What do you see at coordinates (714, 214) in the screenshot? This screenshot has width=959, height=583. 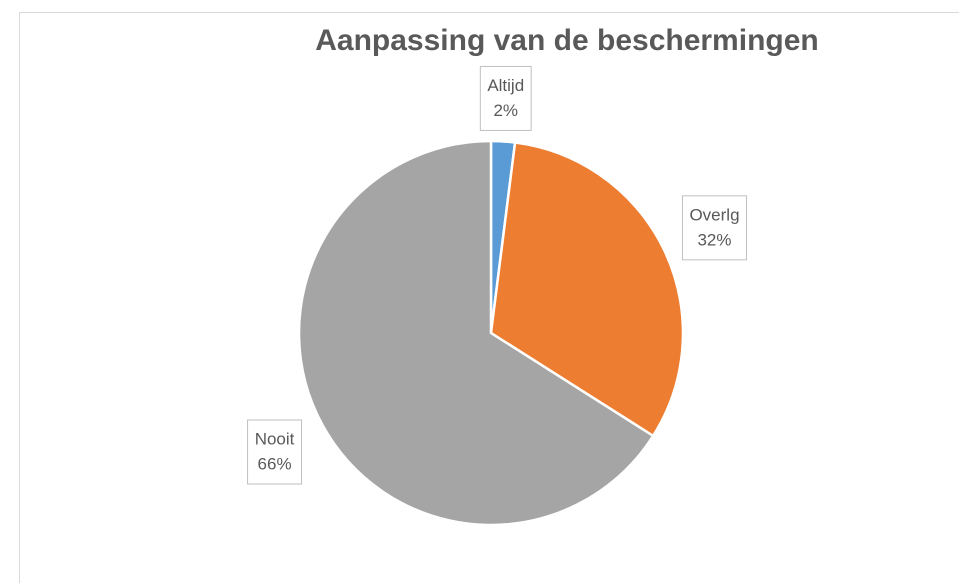 I see `data-label-category: Overlg` at bounding box center [714, 214].